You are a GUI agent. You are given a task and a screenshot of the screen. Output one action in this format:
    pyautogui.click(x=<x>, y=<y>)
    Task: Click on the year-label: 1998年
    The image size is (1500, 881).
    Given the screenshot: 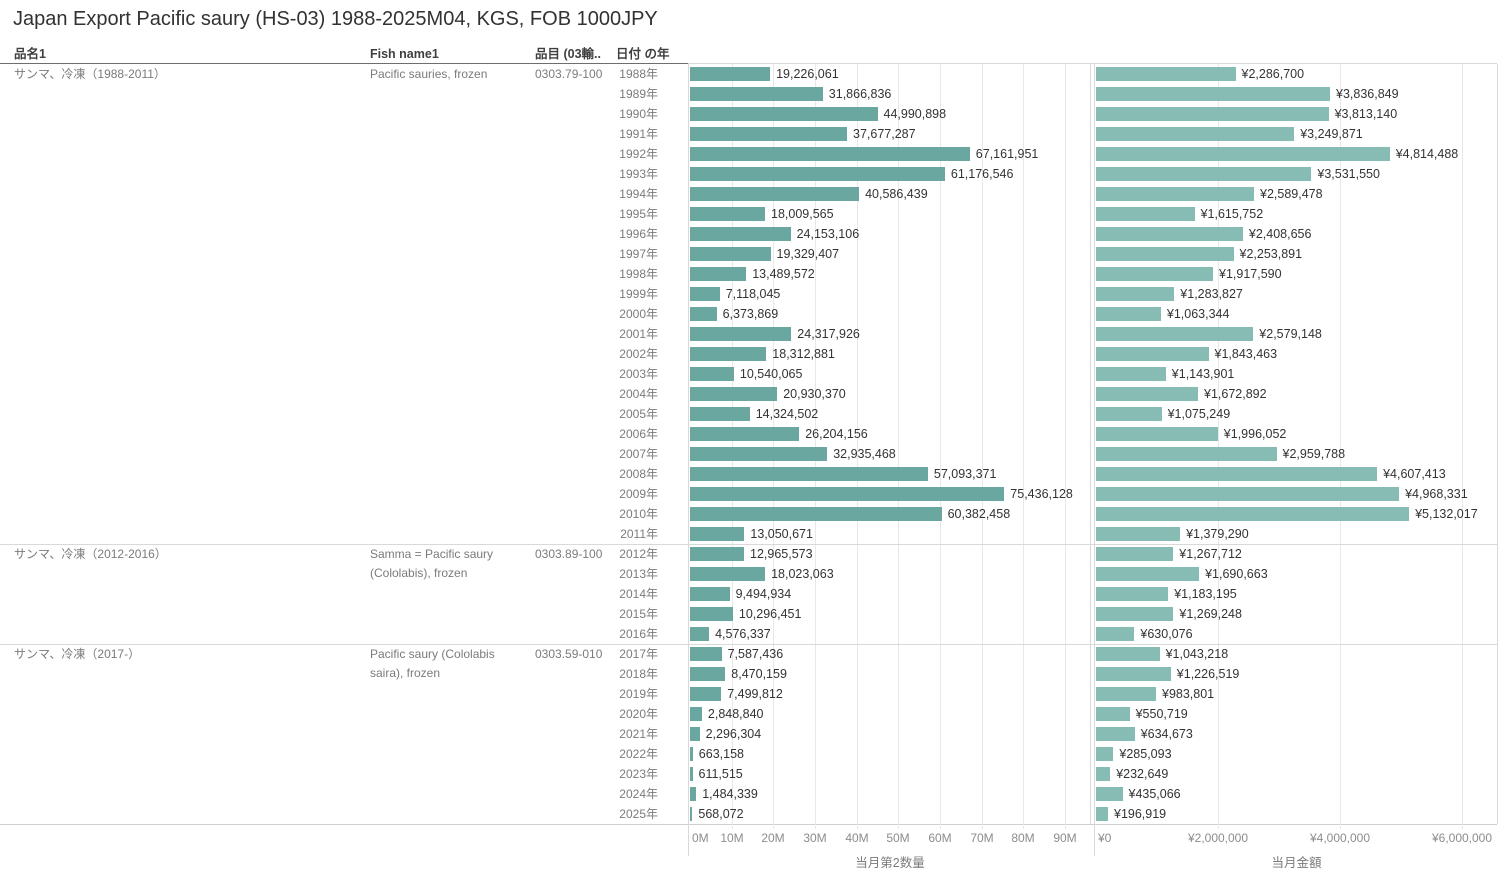 What is the action you would take?
    pyautogui.click(x=638, y=274)
    